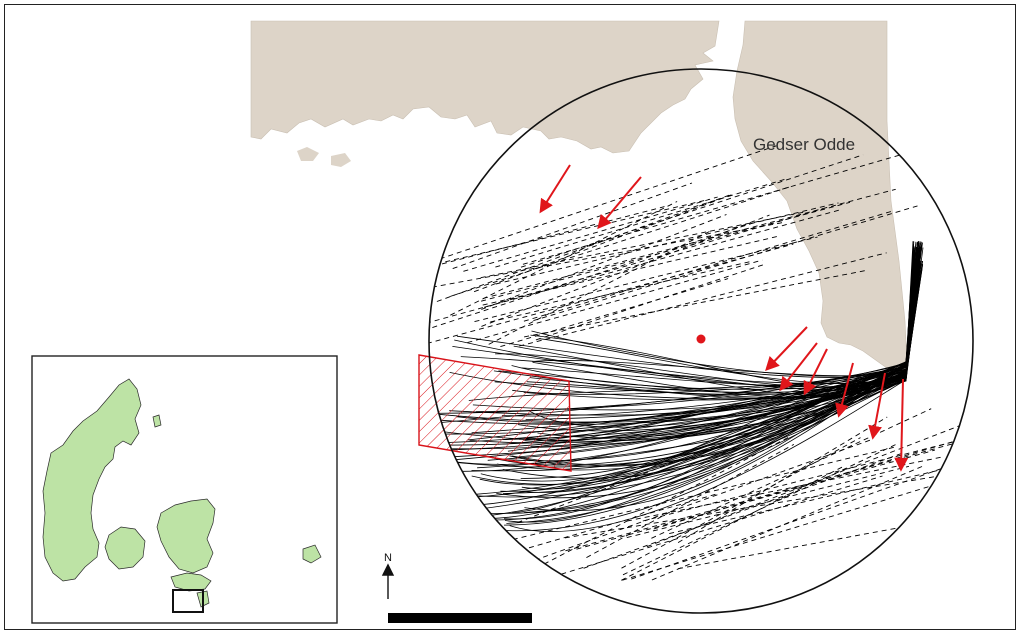  I want to click on scale-bar, so click(460, 618).